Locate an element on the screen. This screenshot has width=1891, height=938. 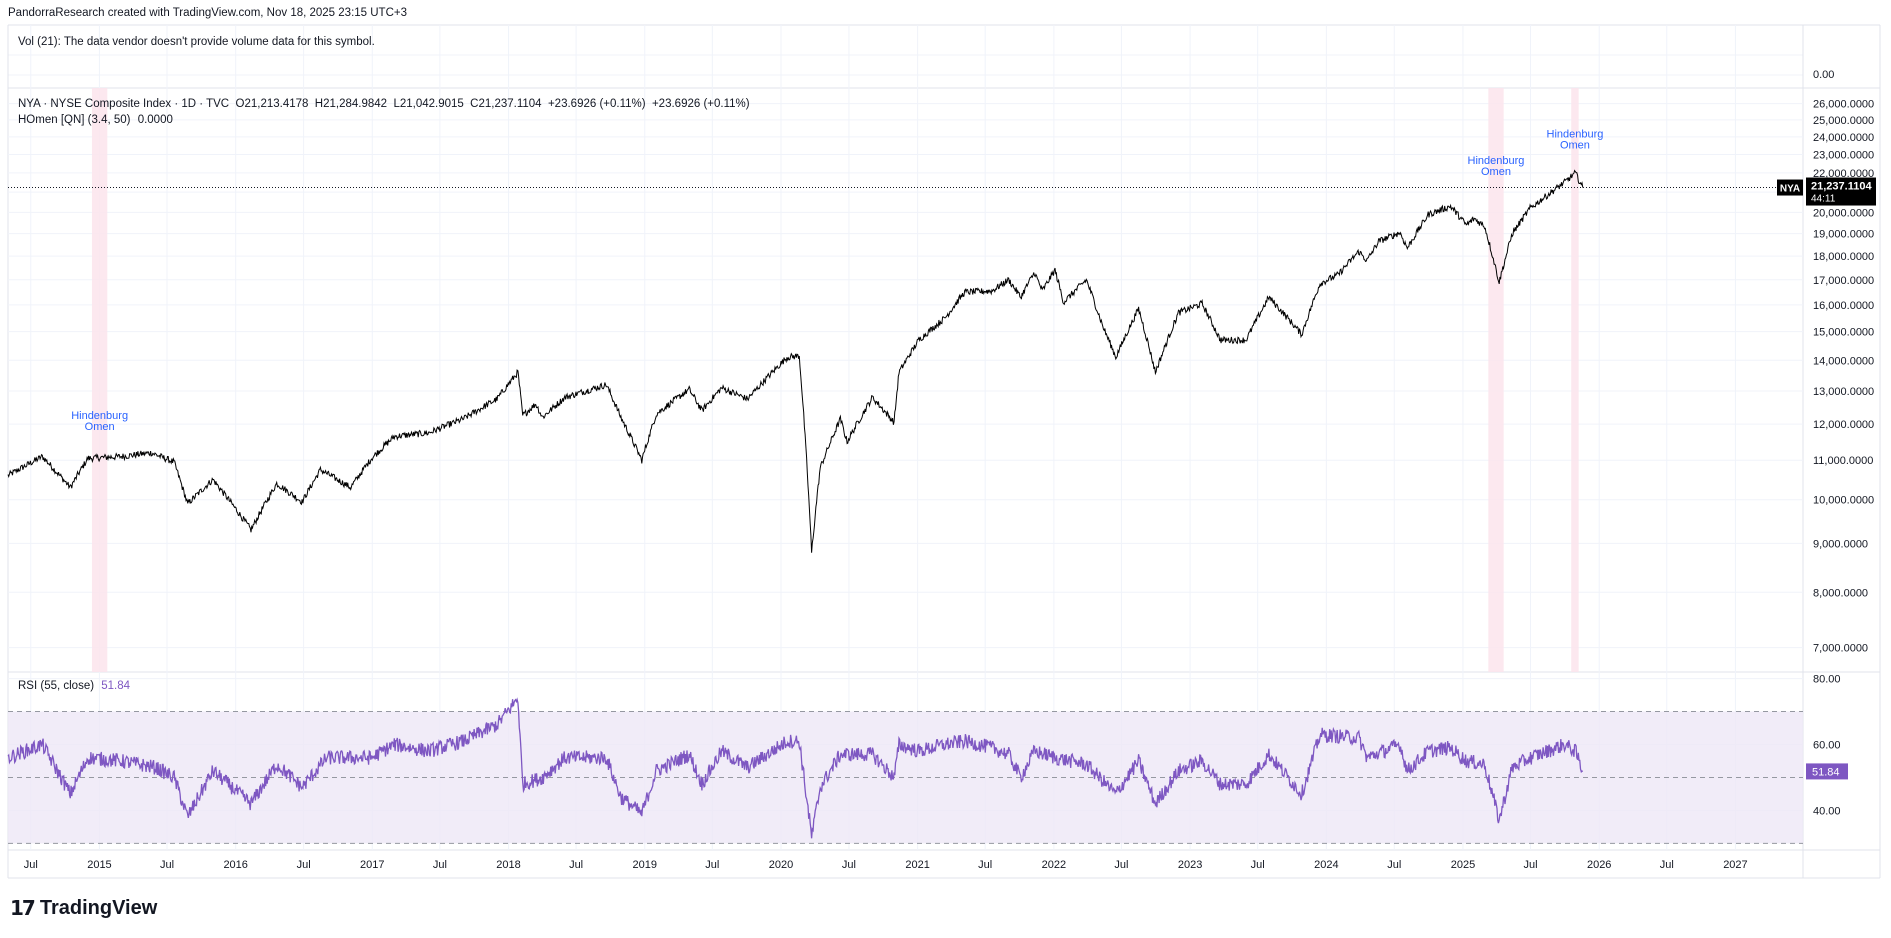
volume-axis-label: 0.00 is located at coordinates (1823, 75).